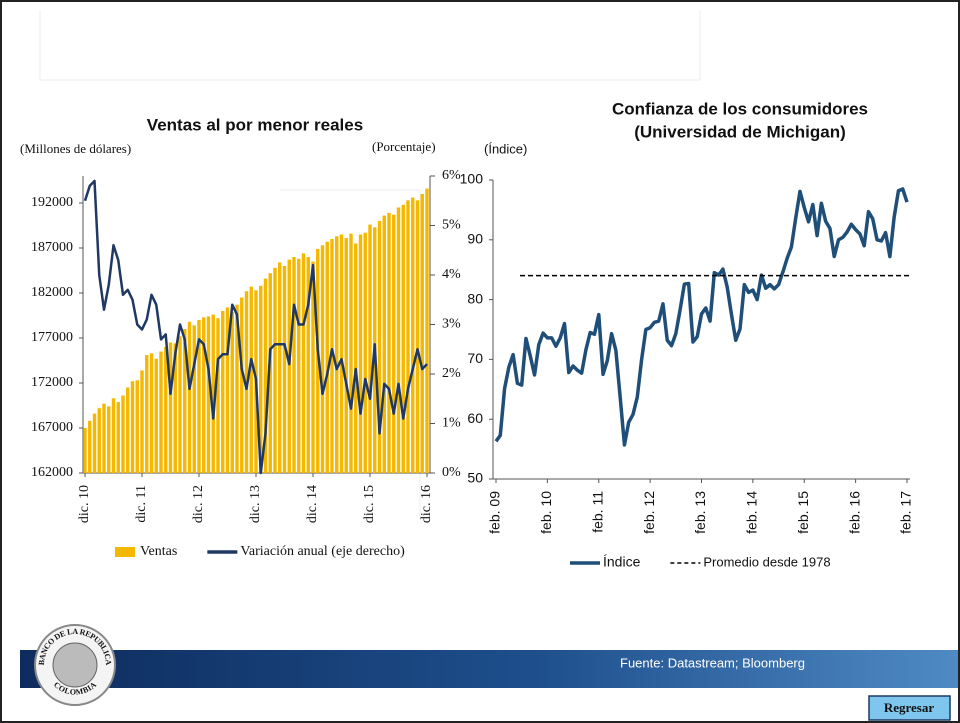 Image resolution: width=960 pixels, height=723 pixels. What do you see at coordinates (52, 247) in the screenshot?
I see `y-tick-label: 187000` at bounding box center [52, 247].